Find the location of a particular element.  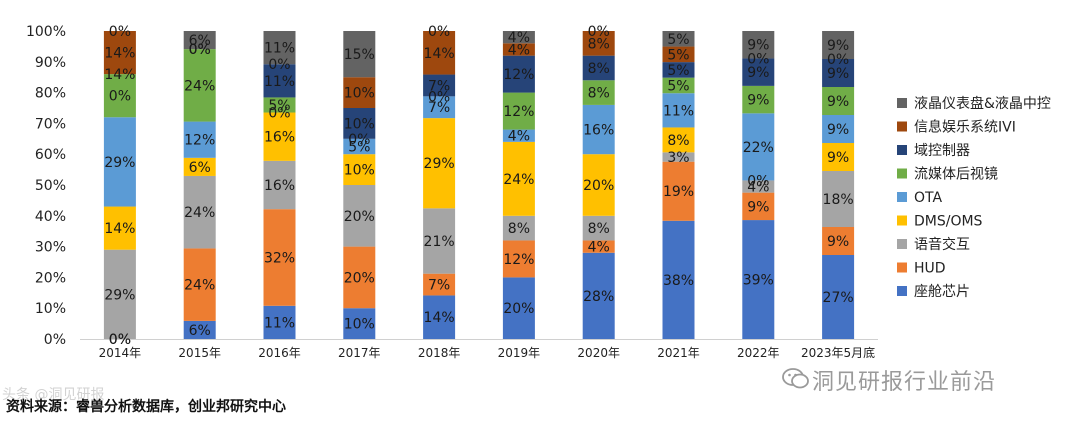

y-tick-label: 80% is located at coordinates (50, 94).